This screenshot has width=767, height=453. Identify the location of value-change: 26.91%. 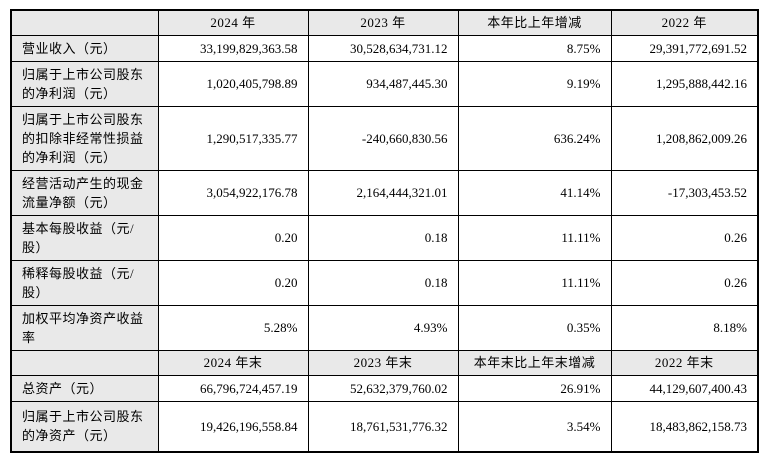
(534, 388).